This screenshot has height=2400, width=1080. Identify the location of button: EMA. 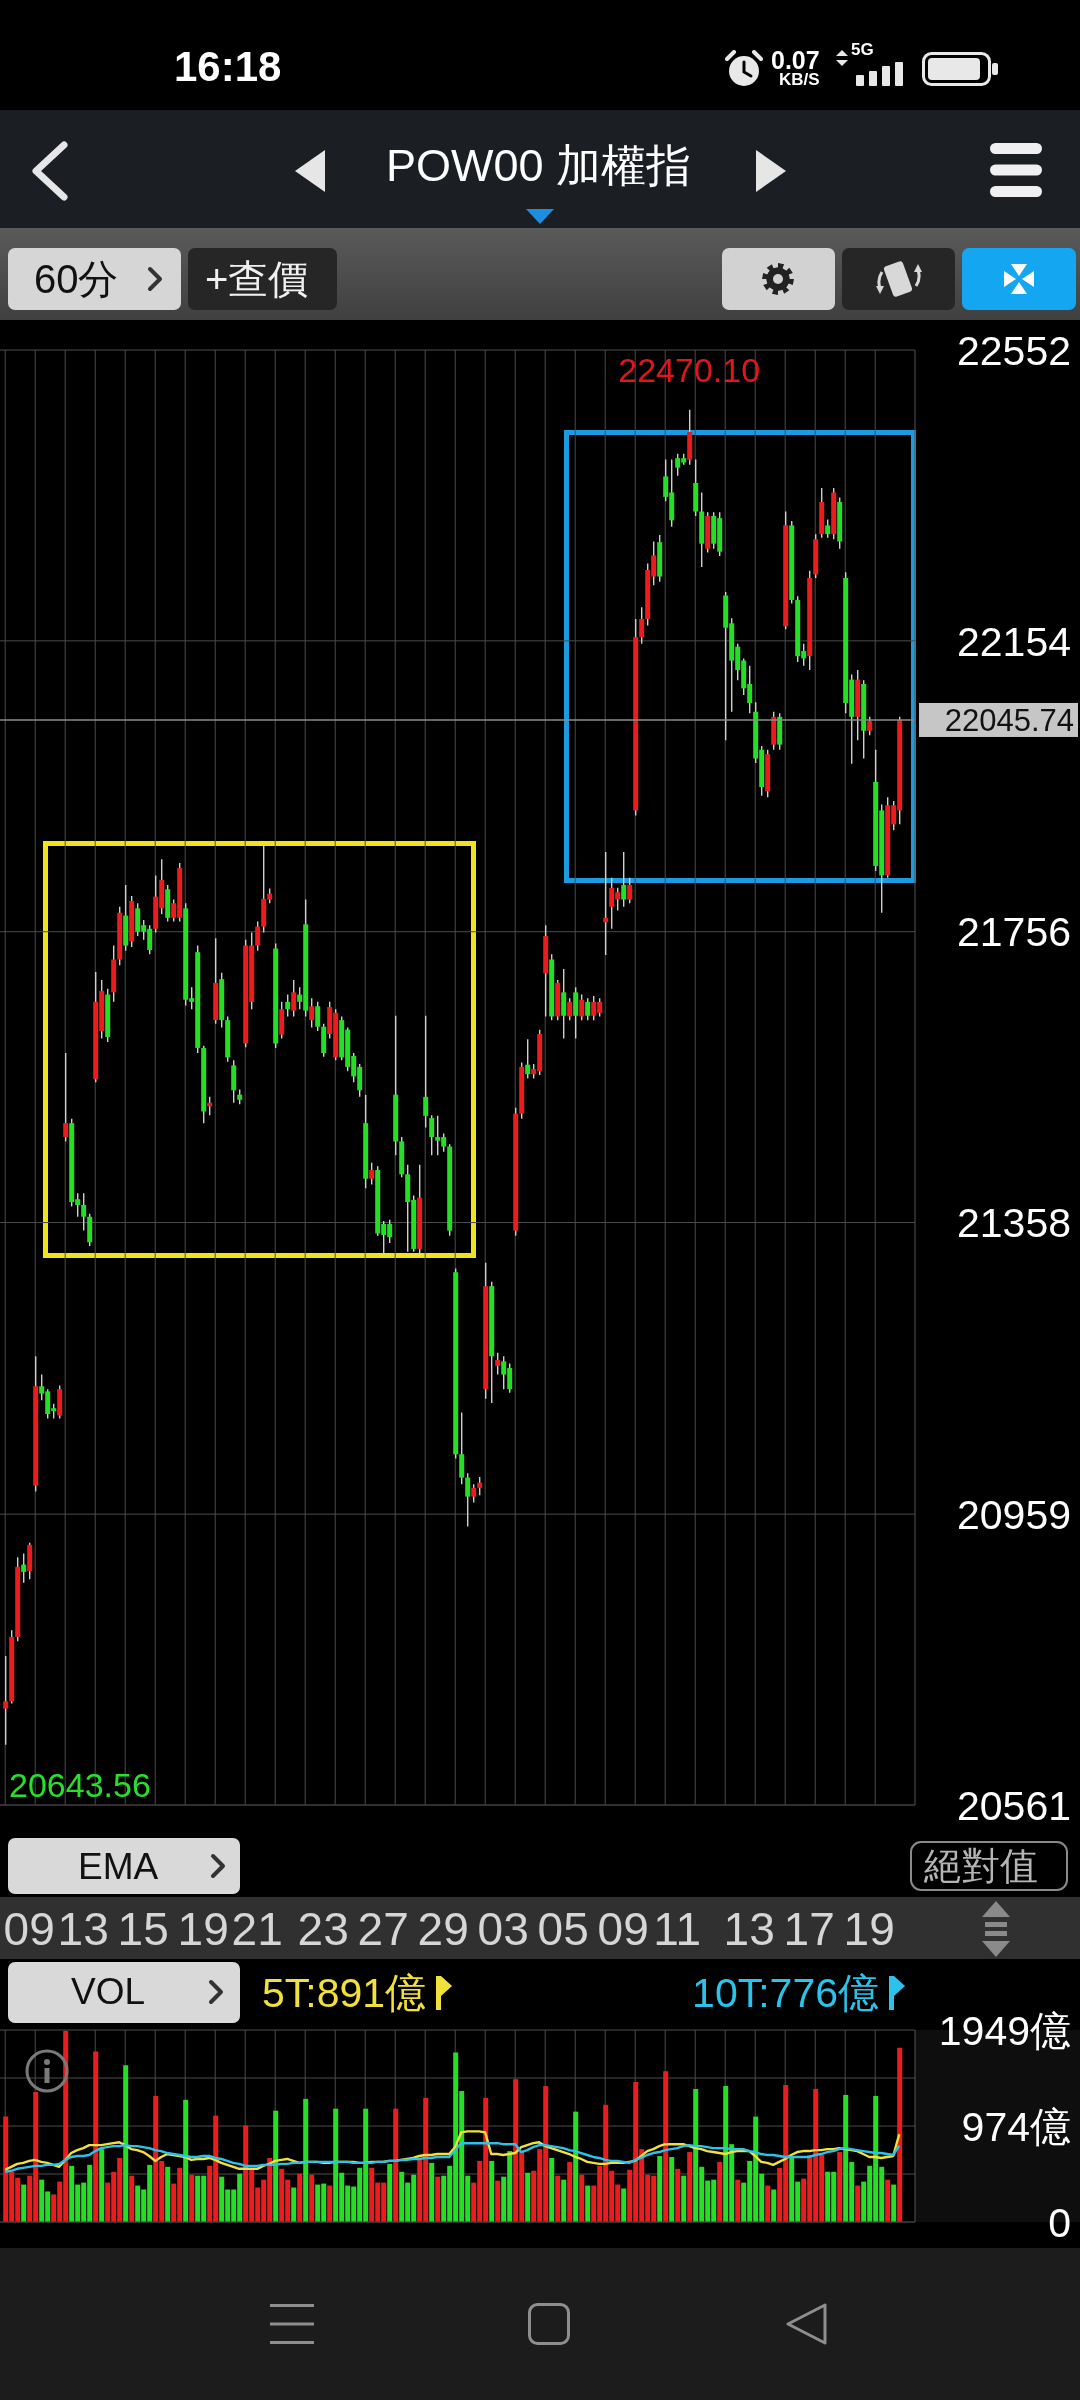
(124, 1866).